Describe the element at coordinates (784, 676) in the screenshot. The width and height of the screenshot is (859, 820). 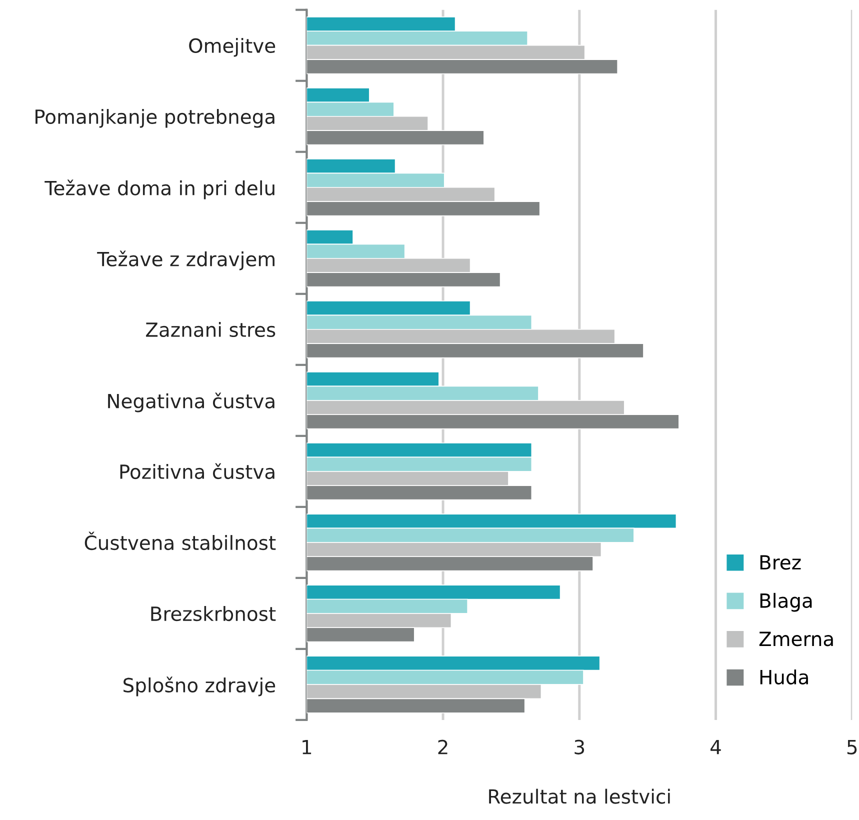
I see `legend-label: Huda` at that location.